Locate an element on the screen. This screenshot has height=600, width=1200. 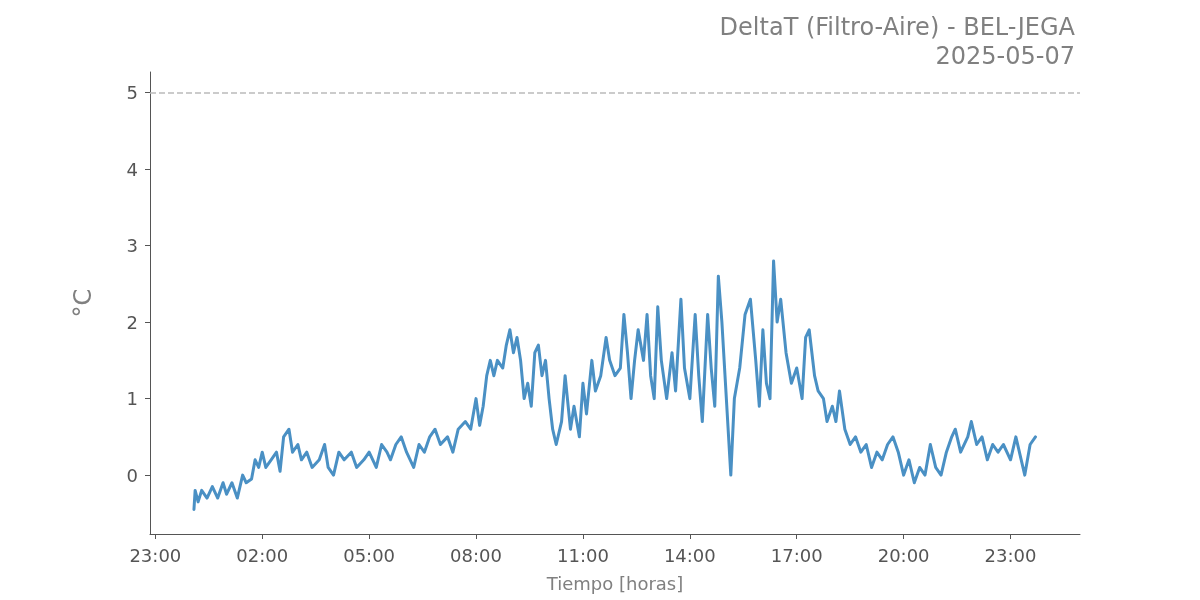
y-tick-label: 4 is located at coordinates (132, 169).